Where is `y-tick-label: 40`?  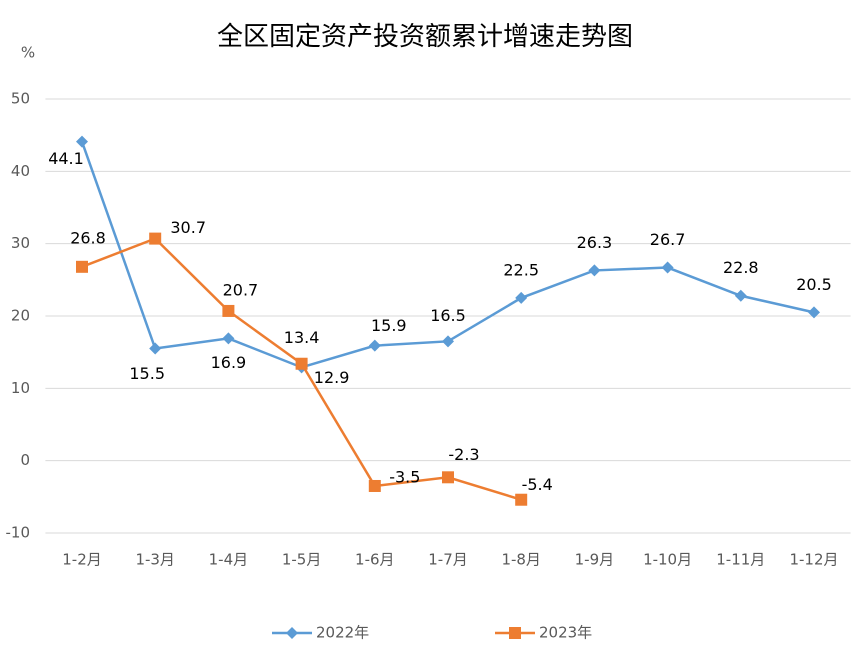 y-tick-label: 40 is located at coordinates (20, 171).